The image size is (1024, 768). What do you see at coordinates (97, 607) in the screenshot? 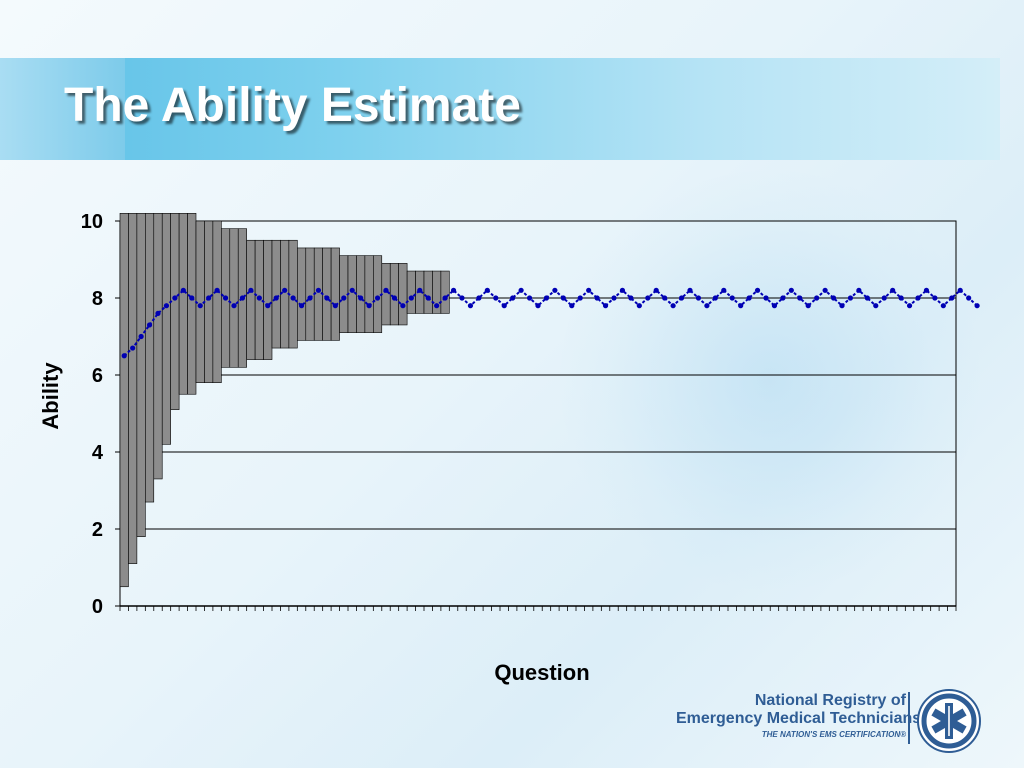
I see `y-tick-label: 0` at bounding box center [97, 607].